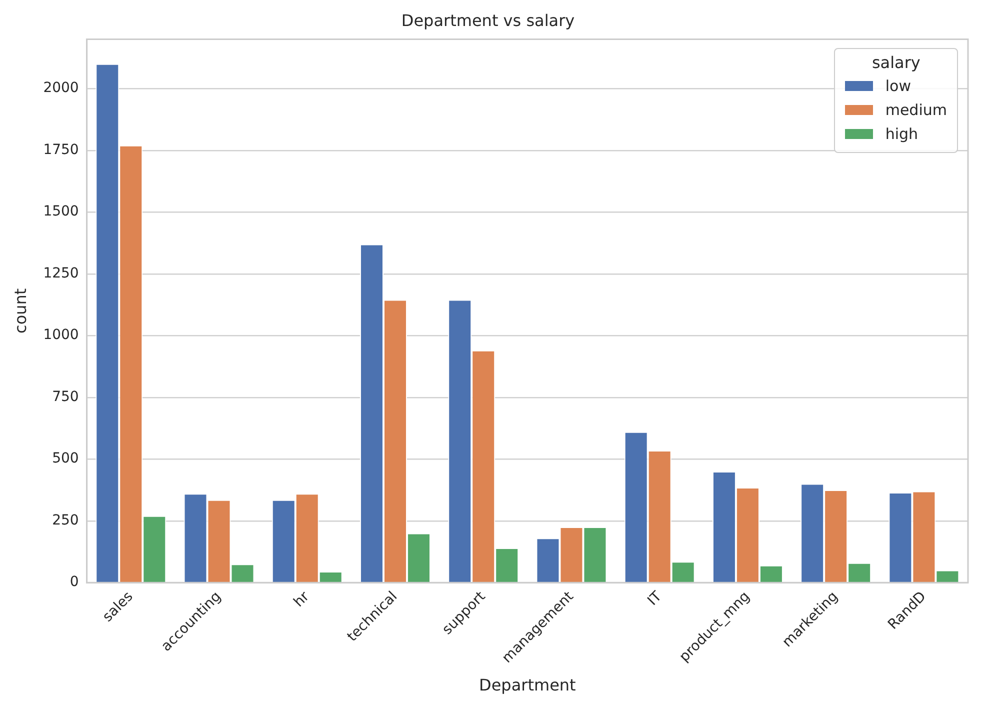 This screenshot has height=711, width=988. What do you see at coordinates (527, 685) in the screenshot?
I see `x-axis-title: Department` at bounding box center [527, 685].